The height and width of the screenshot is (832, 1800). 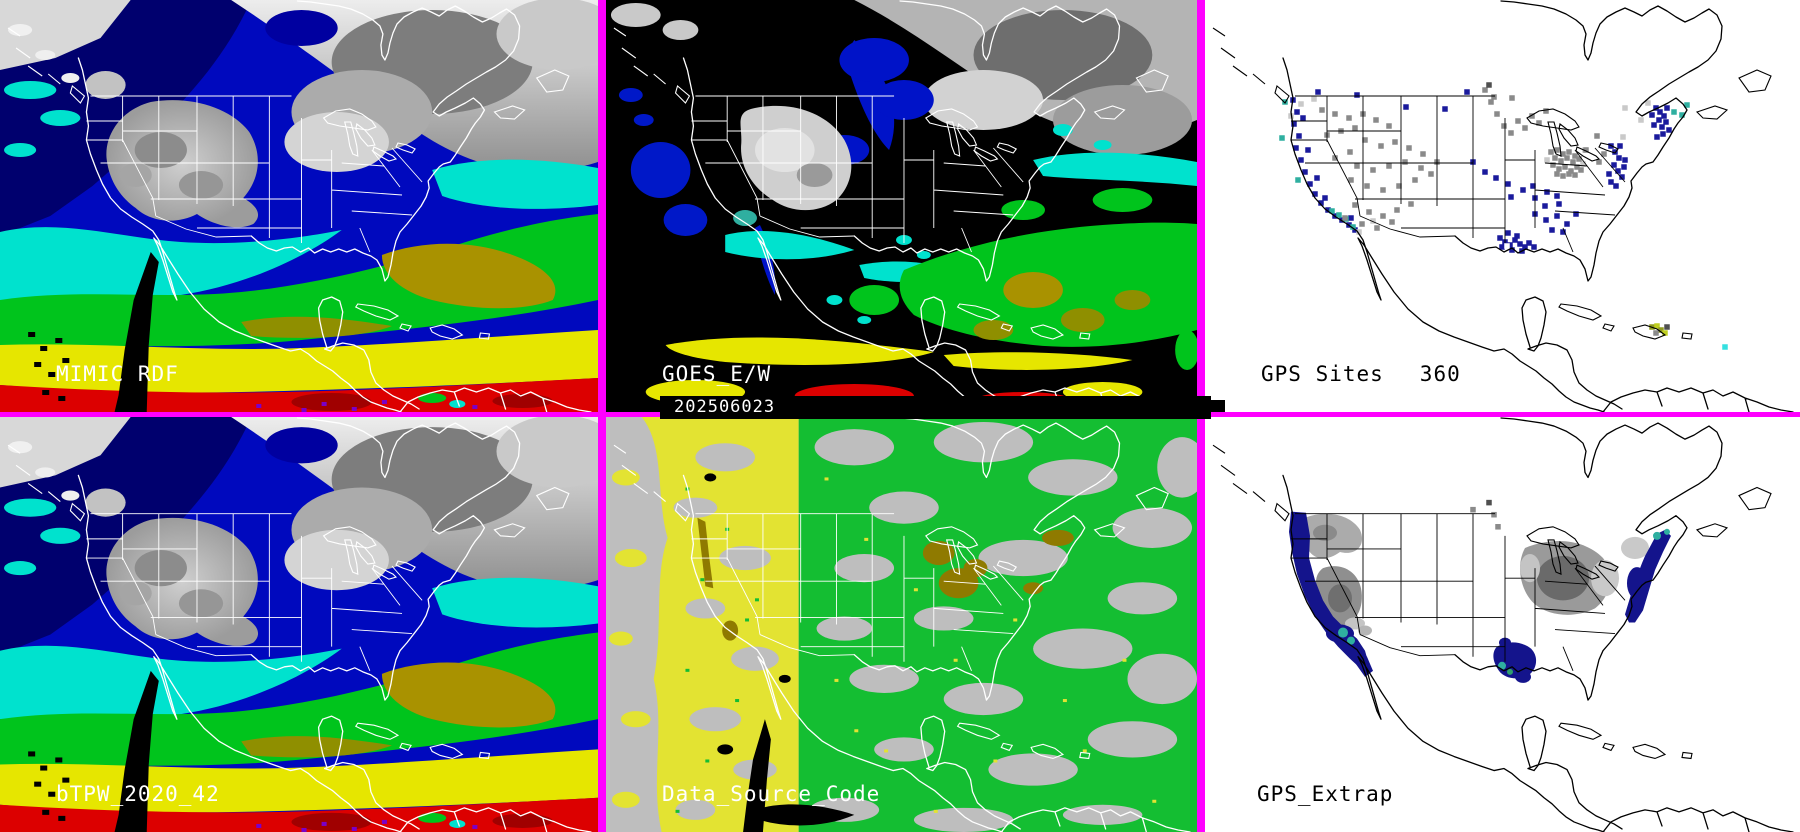 What do you see at coordinates (138, 794) in the screenshot?
I see `panel-label-btpw: bTPW_2020_42` at bounding box center [138, 794].